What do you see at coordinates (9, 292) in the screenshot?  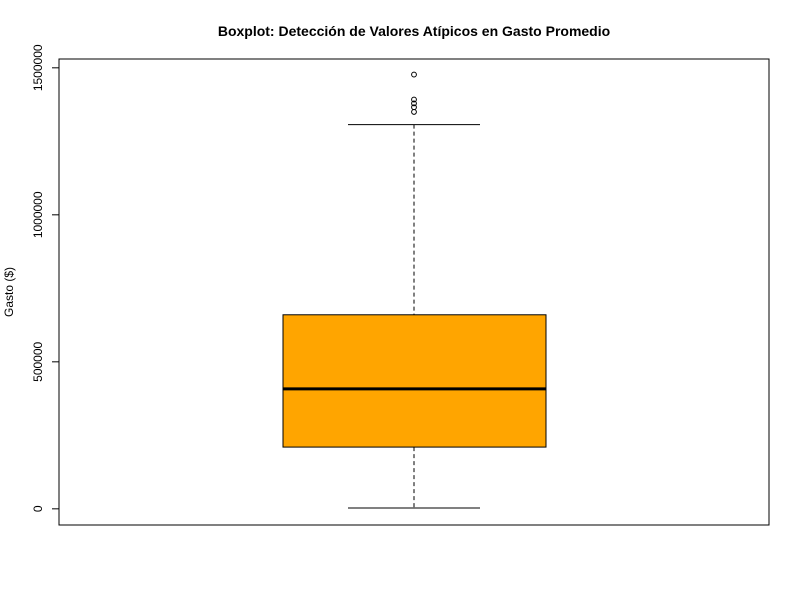 I see `y-axis-label: Gasto ($)` at bounding box center [9, 292].